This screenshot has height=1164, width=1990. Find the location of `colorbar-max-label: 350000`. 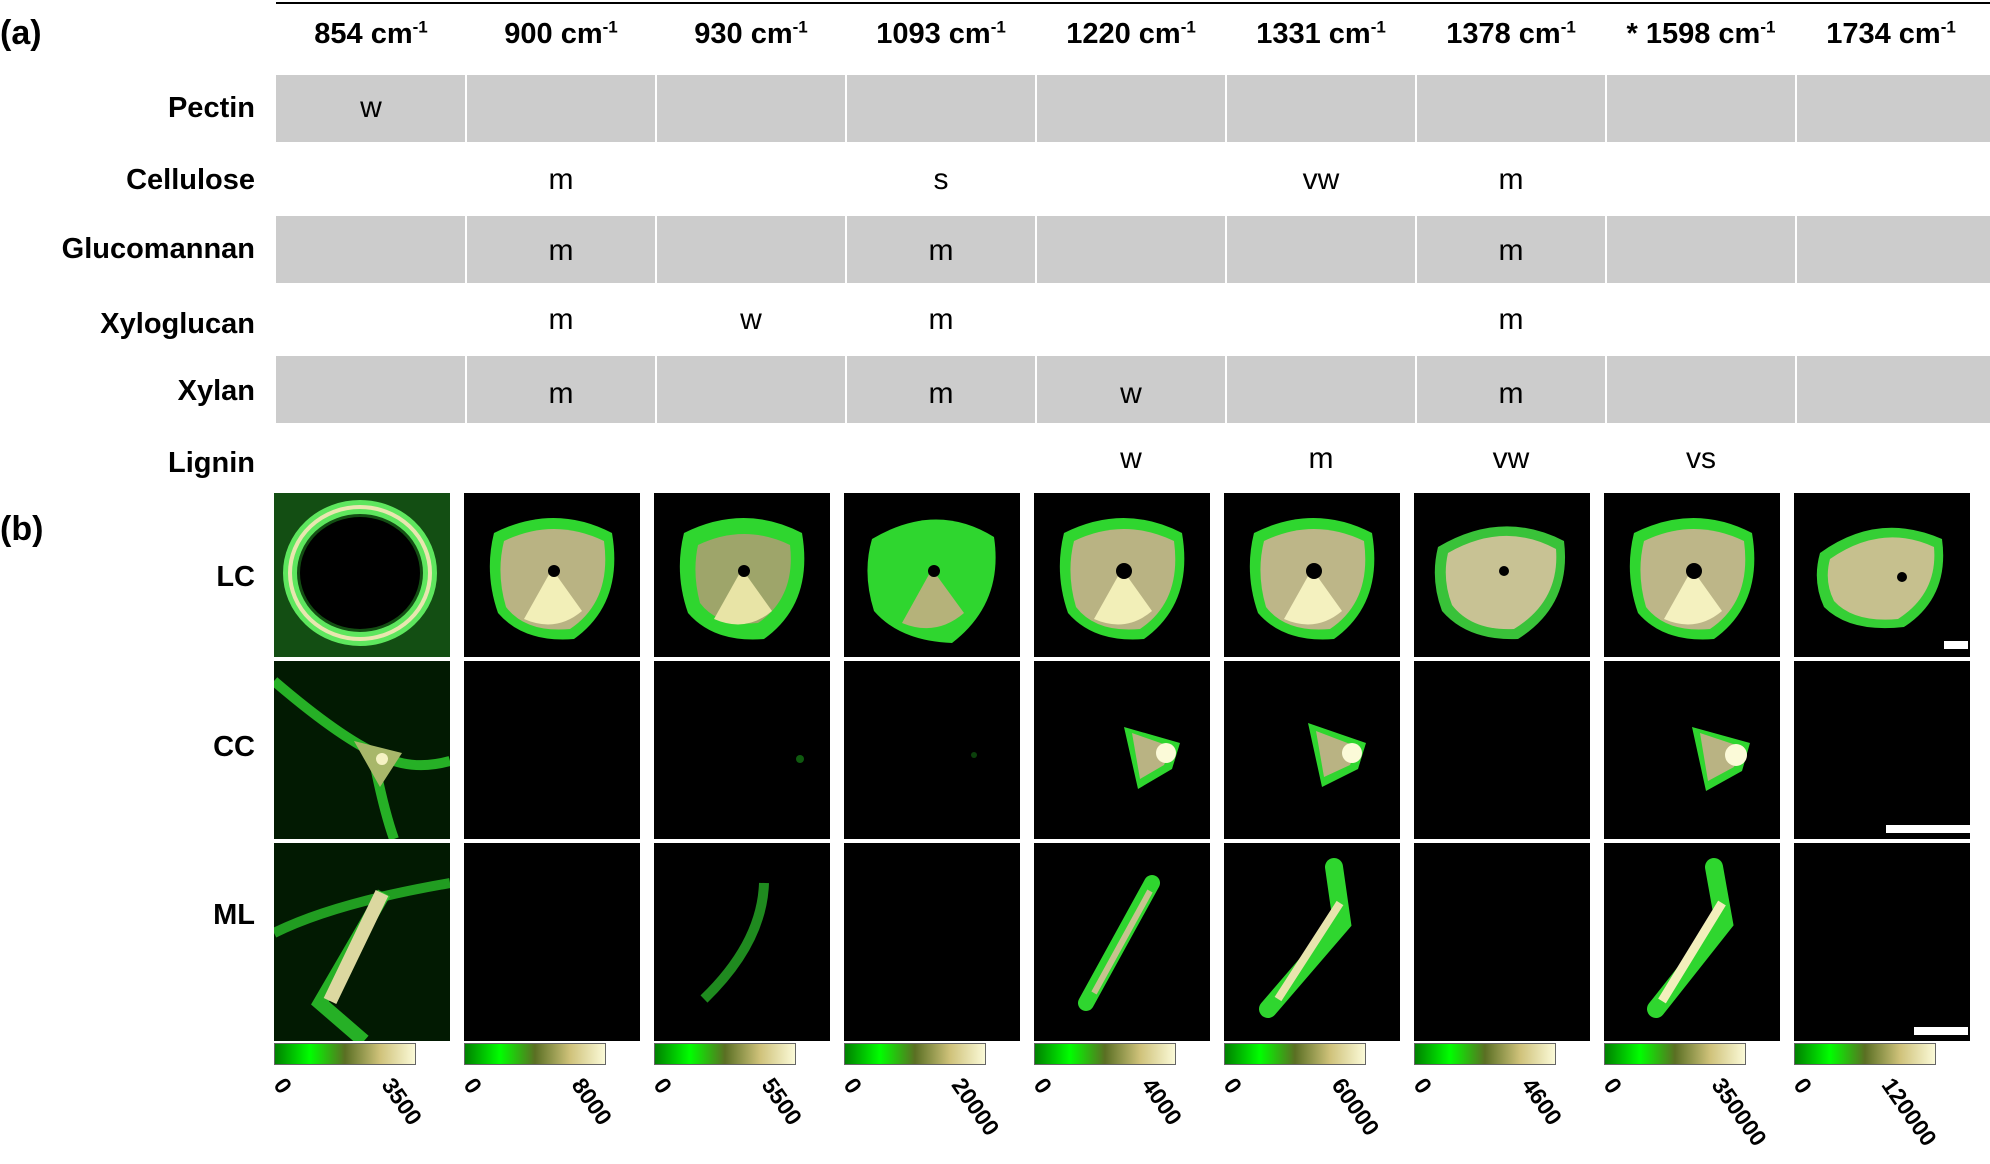

colorbar-max-label: 350000 is located at coordinates (1739, 1112).